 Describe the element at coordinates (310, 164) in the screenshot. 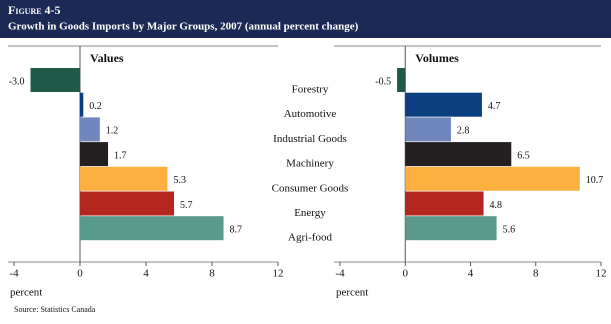

I see `category-label: Machinery` at that location.